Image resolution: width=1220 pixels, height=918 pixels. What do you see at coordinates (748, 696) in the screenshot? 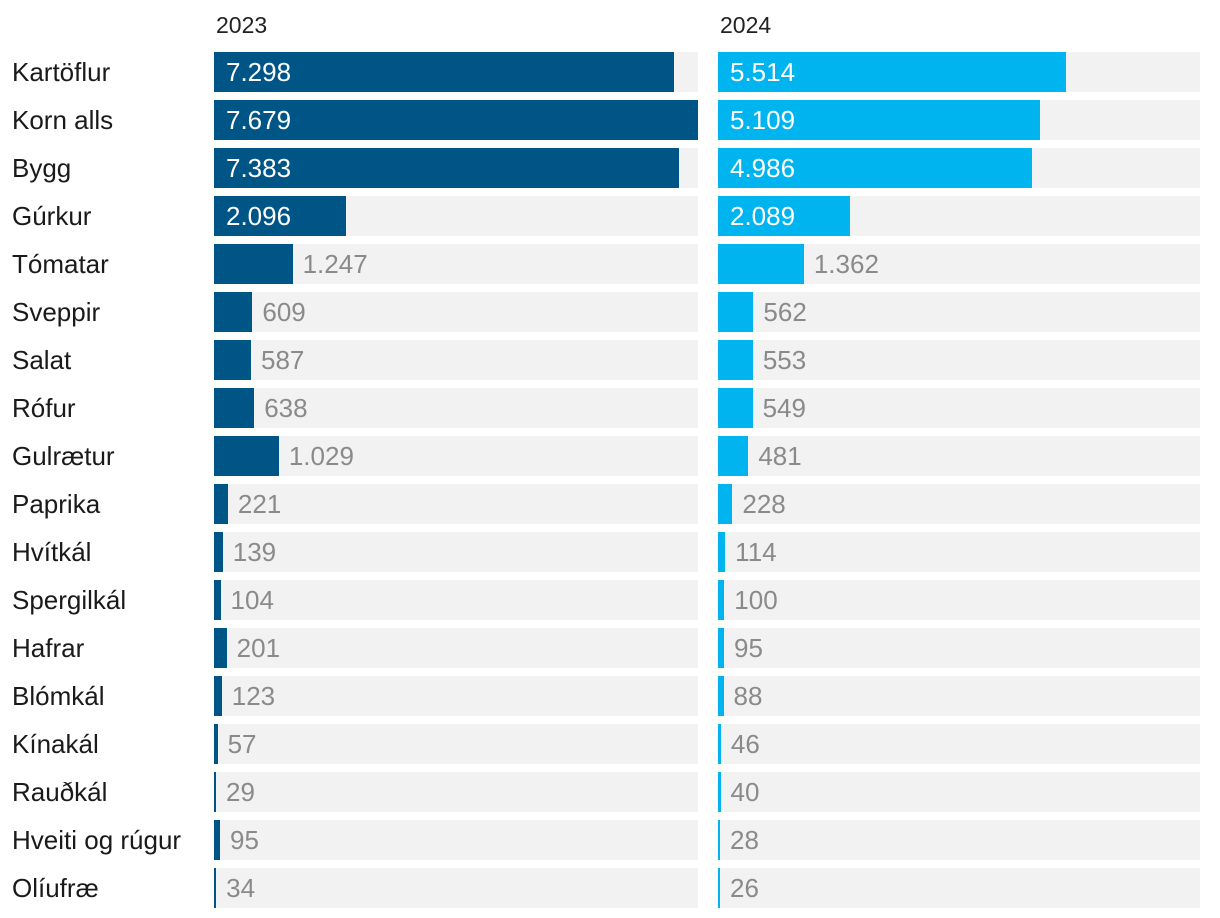
I see `data-label: 88` at bounding box center [748, 696].